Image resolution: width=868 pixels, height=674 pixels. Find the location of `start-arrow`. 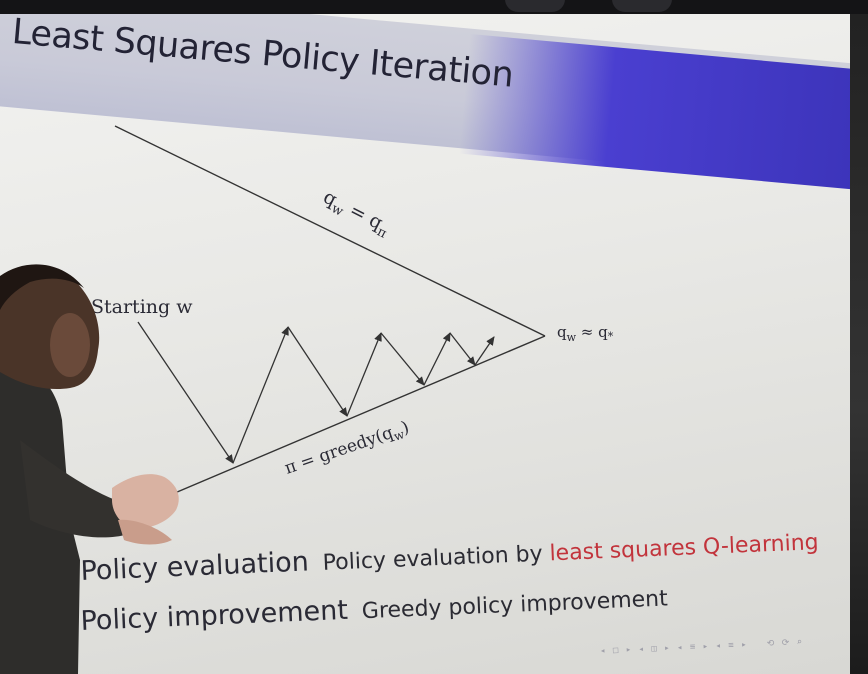

start-arrow is located at coordinates (185, 392).